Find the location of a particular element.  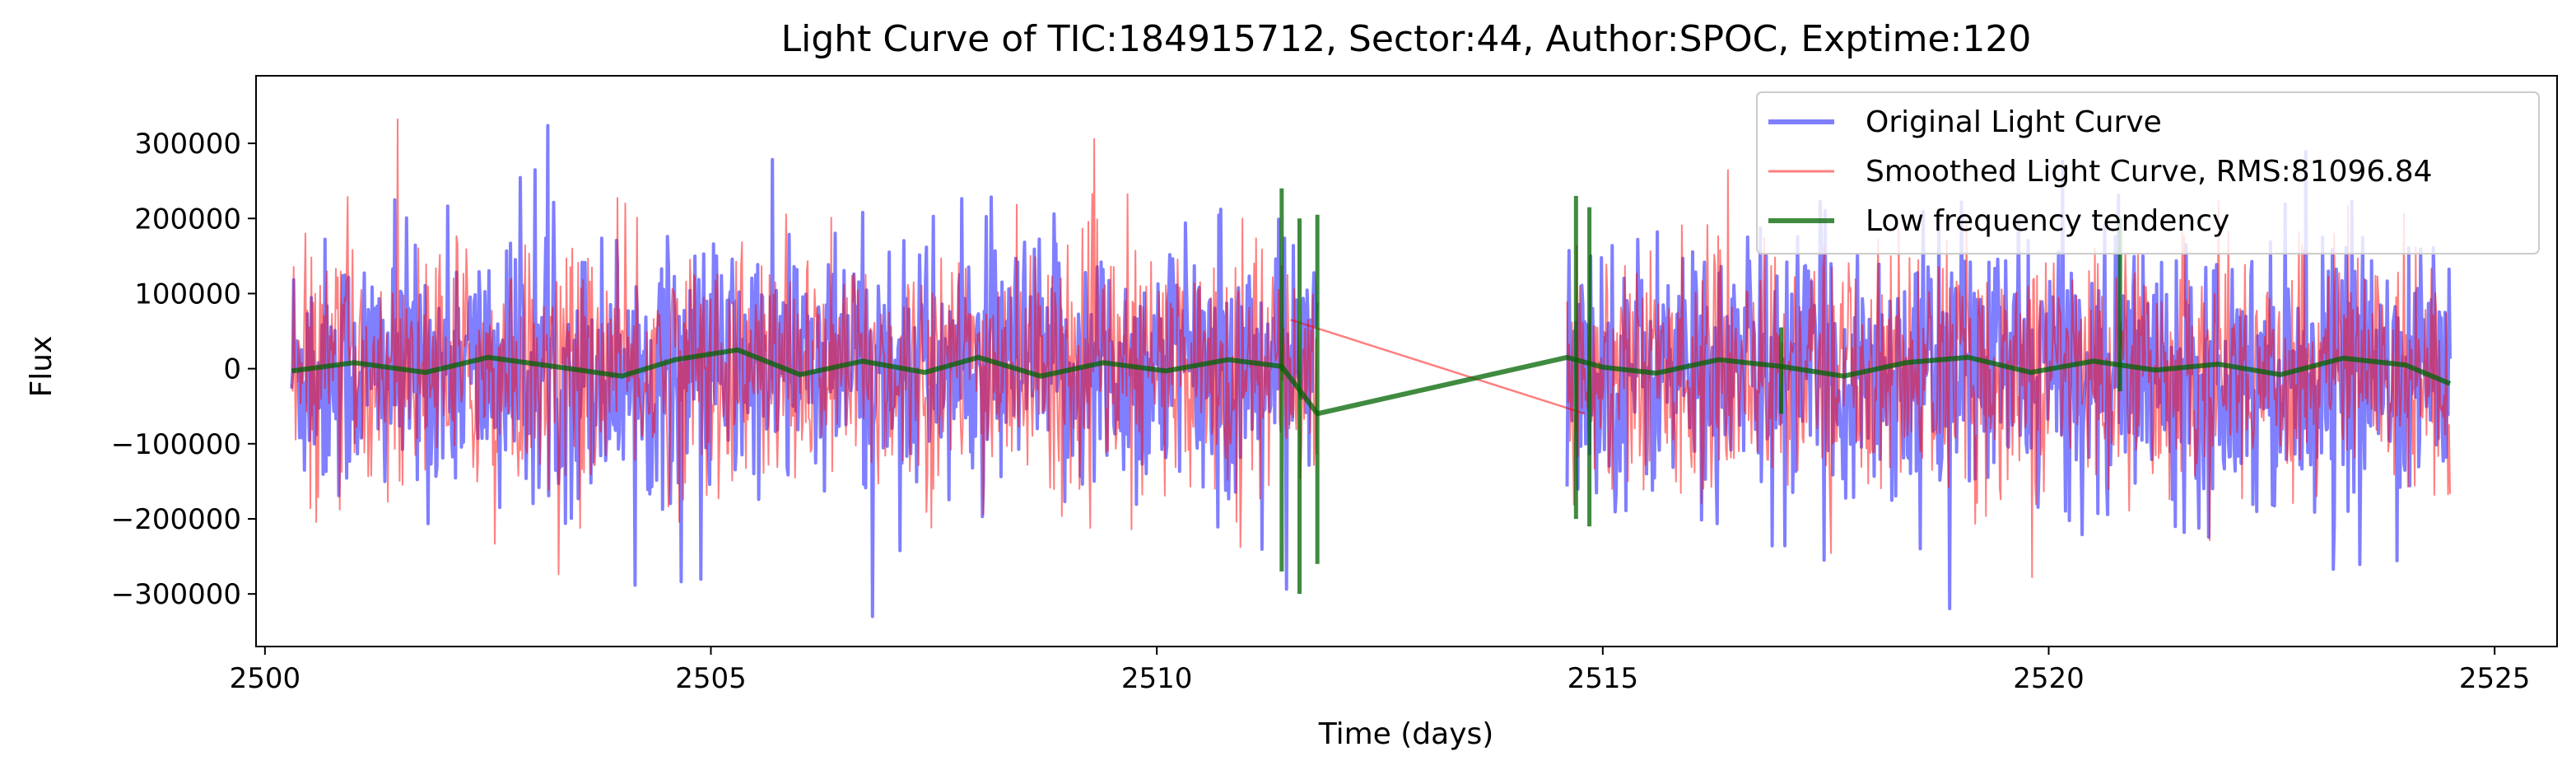

x-tick-label: 2510 is located at coordinates (1157, 678).